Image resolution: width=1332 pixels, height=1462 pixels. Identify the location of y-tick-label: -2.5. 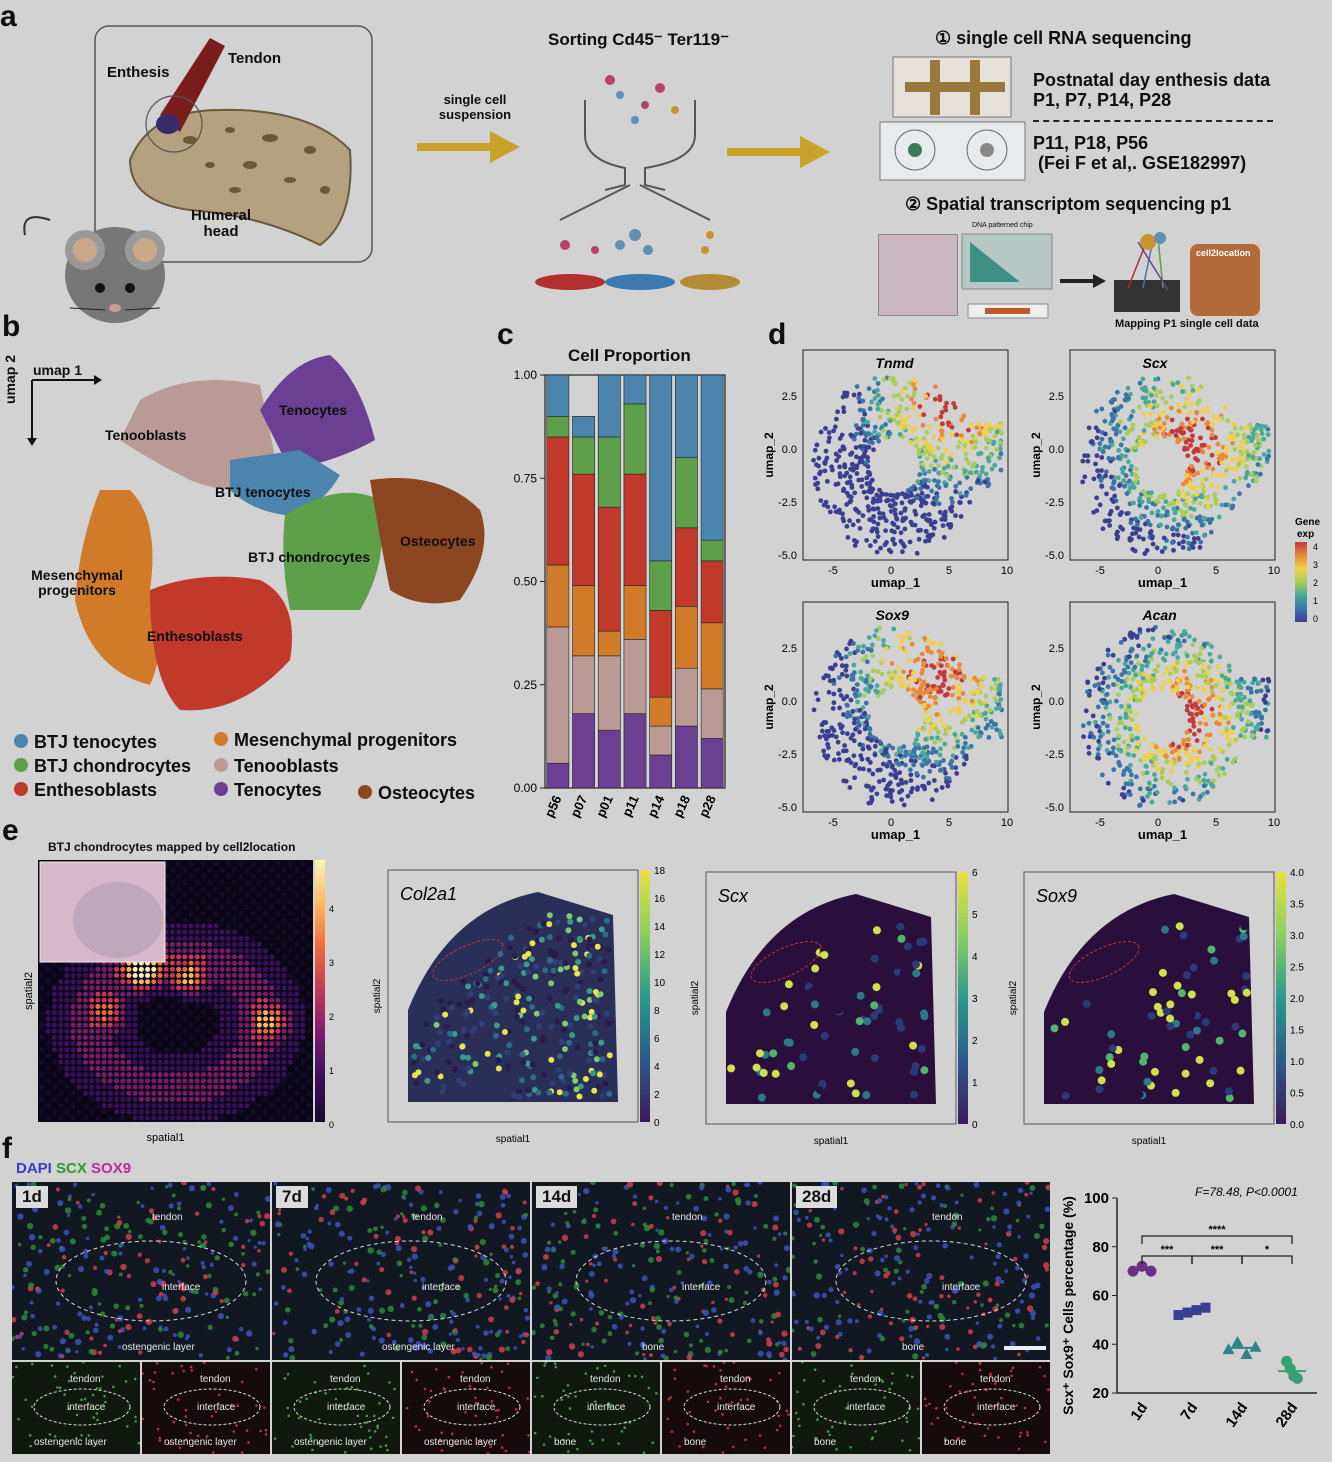
(787, 503).